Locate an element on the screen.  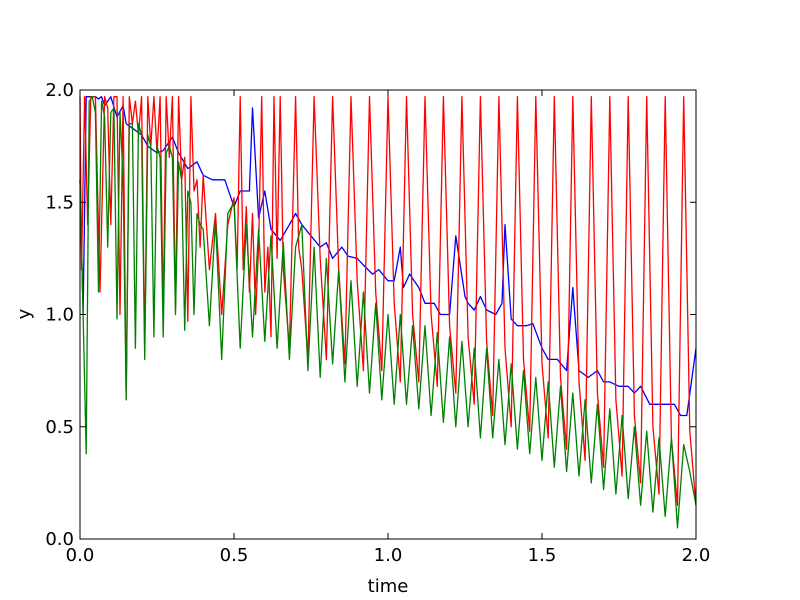
x-tick-label: 0.0 is located at coordinates (80, 555).